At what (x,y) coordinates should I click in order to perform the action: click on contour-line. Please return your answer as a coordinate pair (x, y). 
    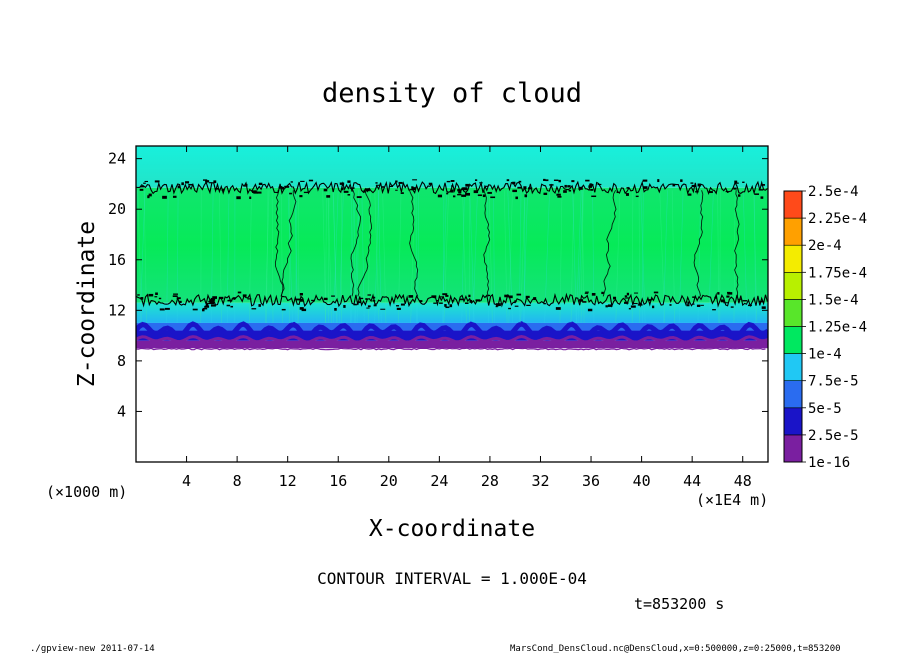
    Looking at the image, I should click on (452, 187).